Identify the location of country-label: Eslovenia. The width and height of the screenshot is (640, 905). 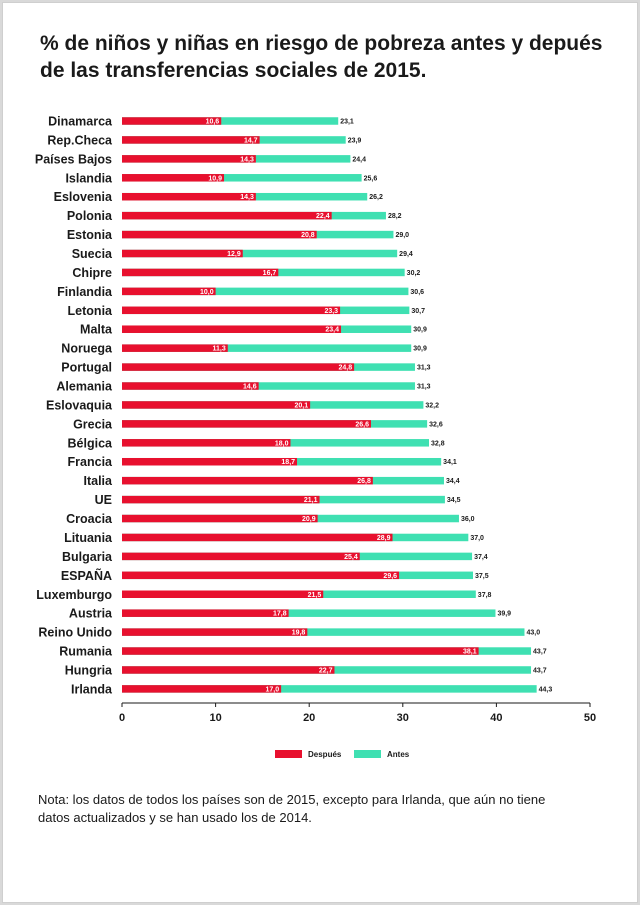
(83, 197).